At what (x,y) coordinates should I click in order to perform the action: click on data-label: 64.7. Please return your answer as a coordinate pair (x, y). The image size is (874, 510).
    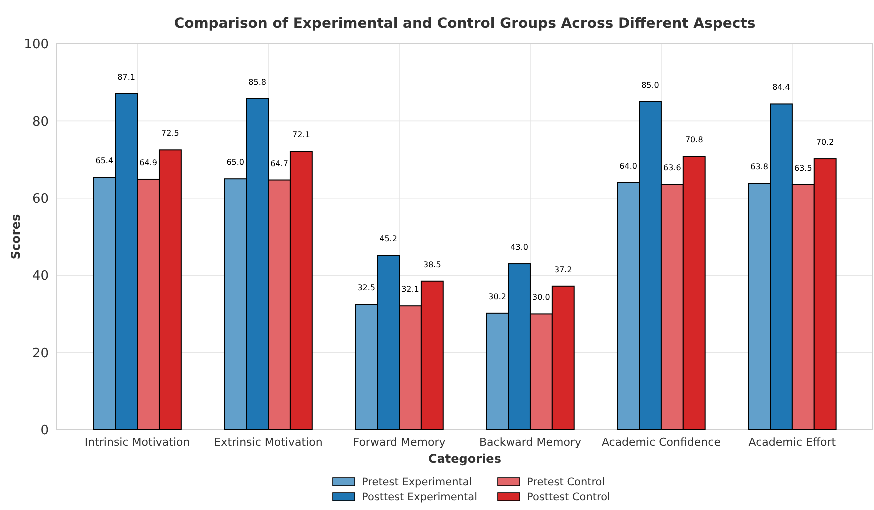
    Looking at the image, I should click on (279, 163).